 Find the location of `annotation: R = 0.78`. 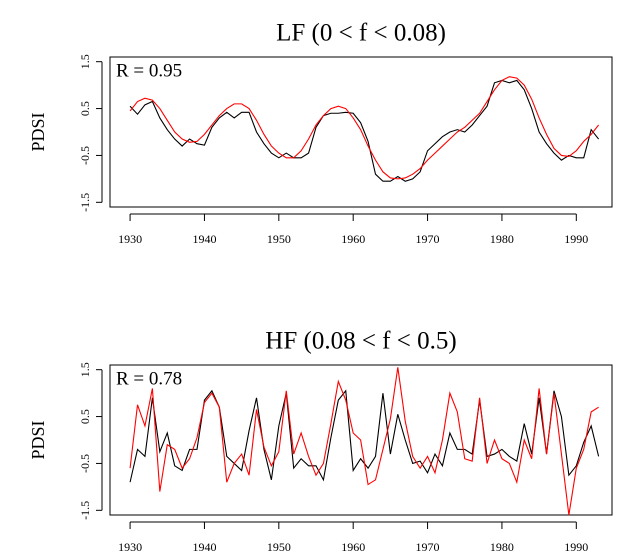

annotation: R = 0.78 is located at coordinates (149, 378).